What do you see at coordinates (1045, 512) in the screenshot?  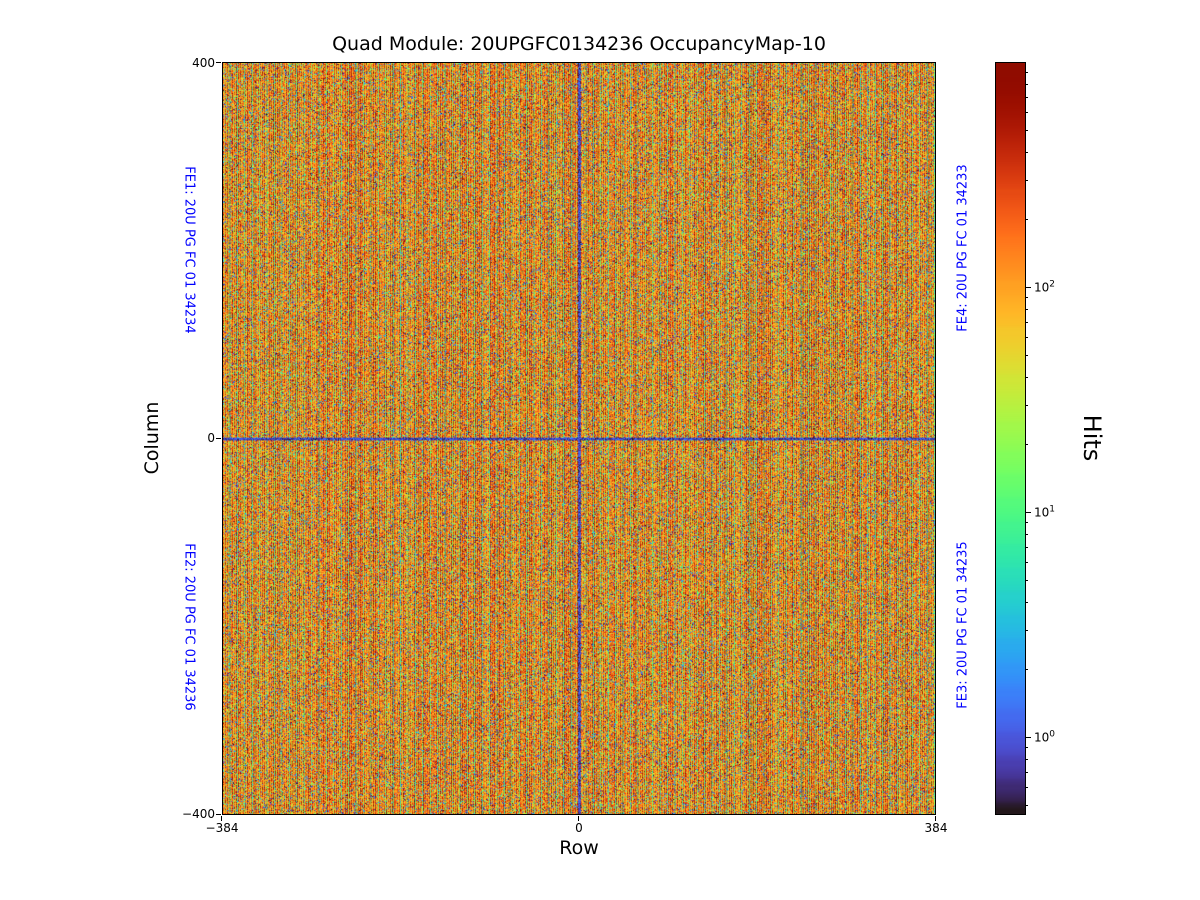 I see `colorbar-tick-label: 10¹` at bounding box center [1045, 512].